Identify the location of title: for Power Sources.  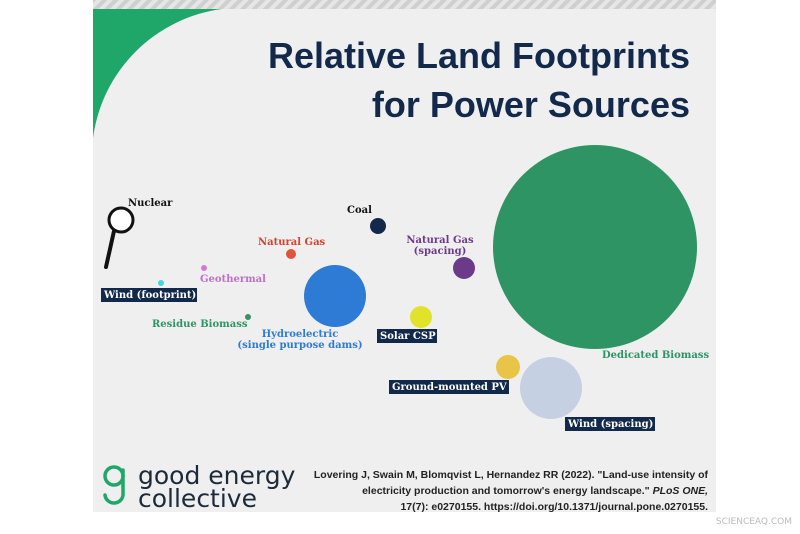
(531, 104).